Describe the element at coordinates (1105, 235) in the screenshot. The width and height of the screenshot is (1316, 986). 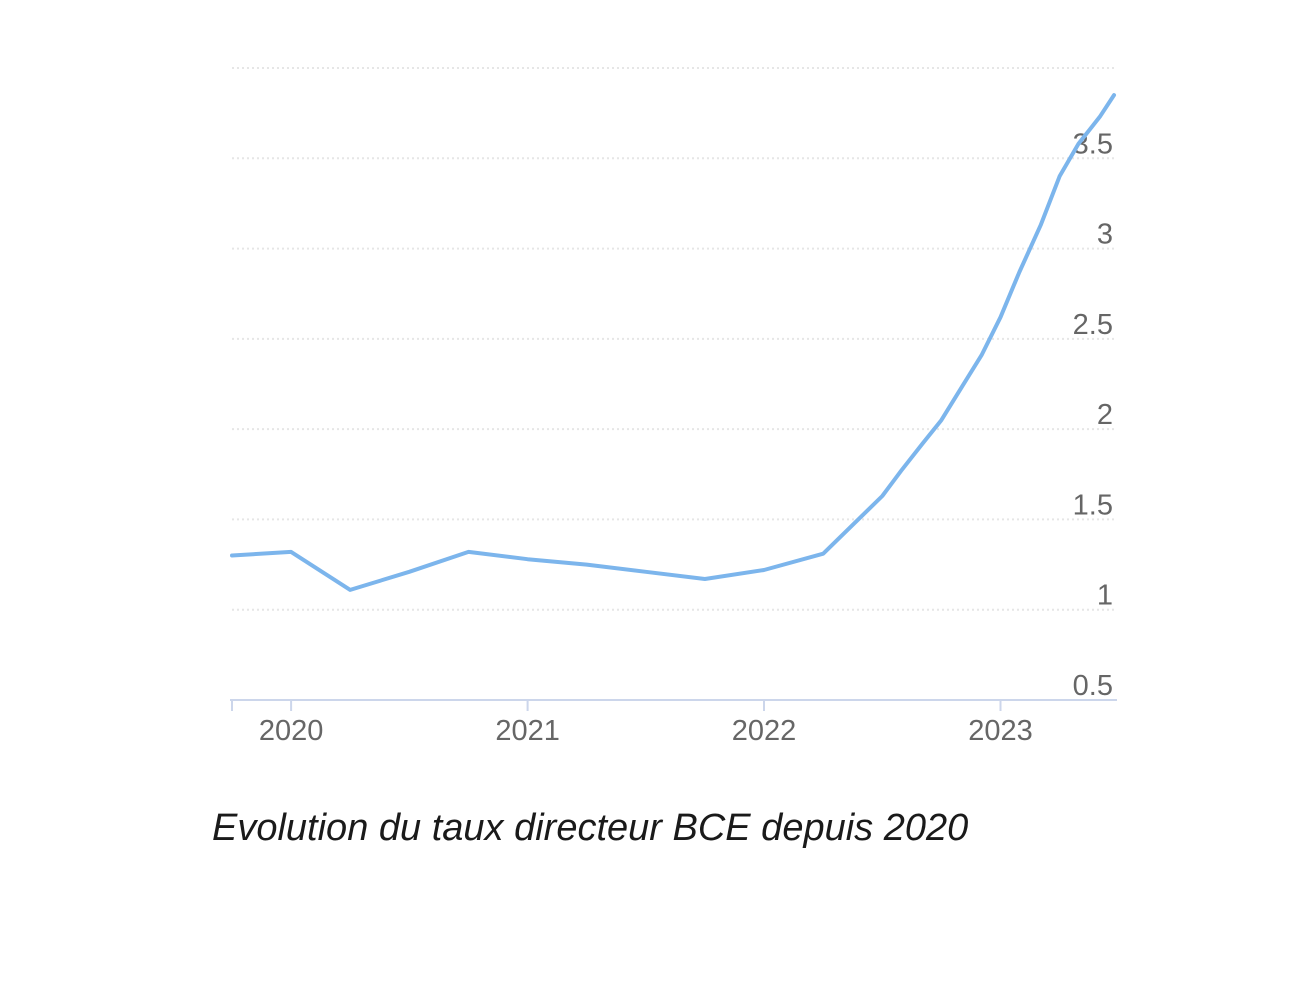
I see `y-axis-label: 3` at that location.